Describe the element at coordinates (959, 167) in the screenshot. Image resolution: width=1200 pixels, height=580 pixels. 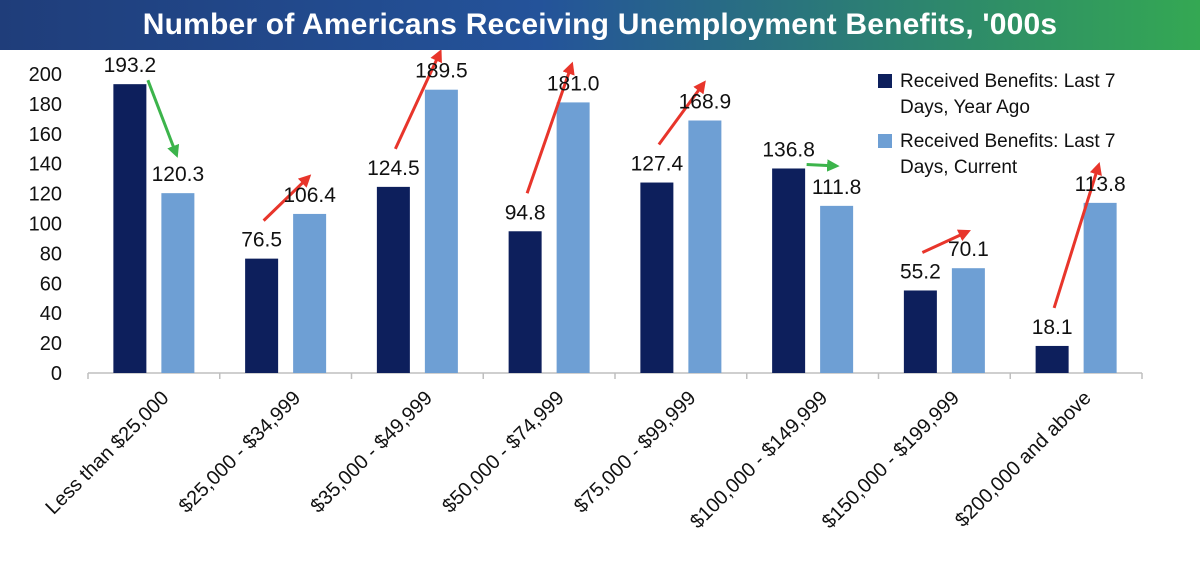
I see `legend-label-line2: Days, Current` at that location.